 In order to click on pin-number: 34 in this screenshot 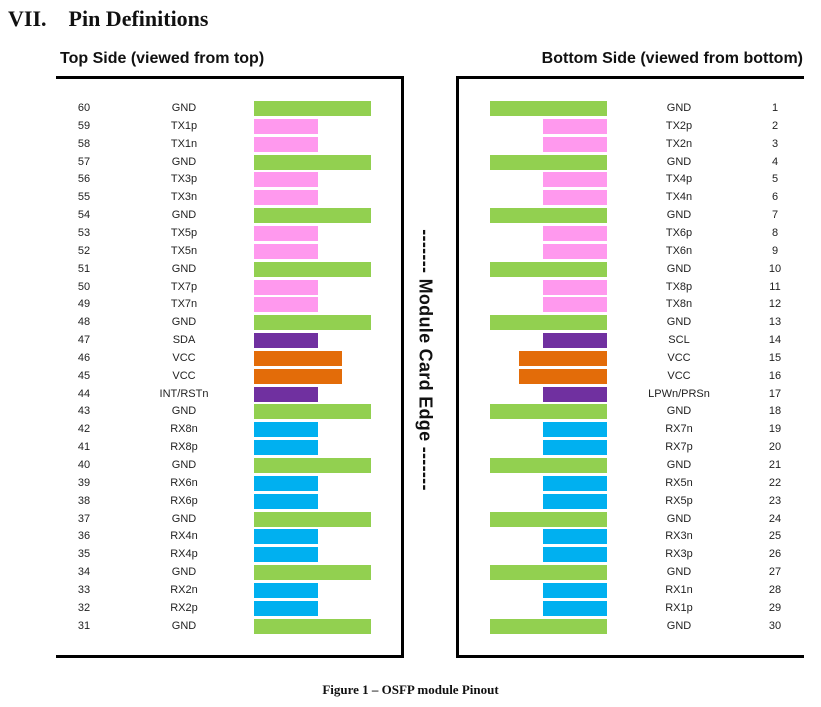, I will do `click(84, 572)`.